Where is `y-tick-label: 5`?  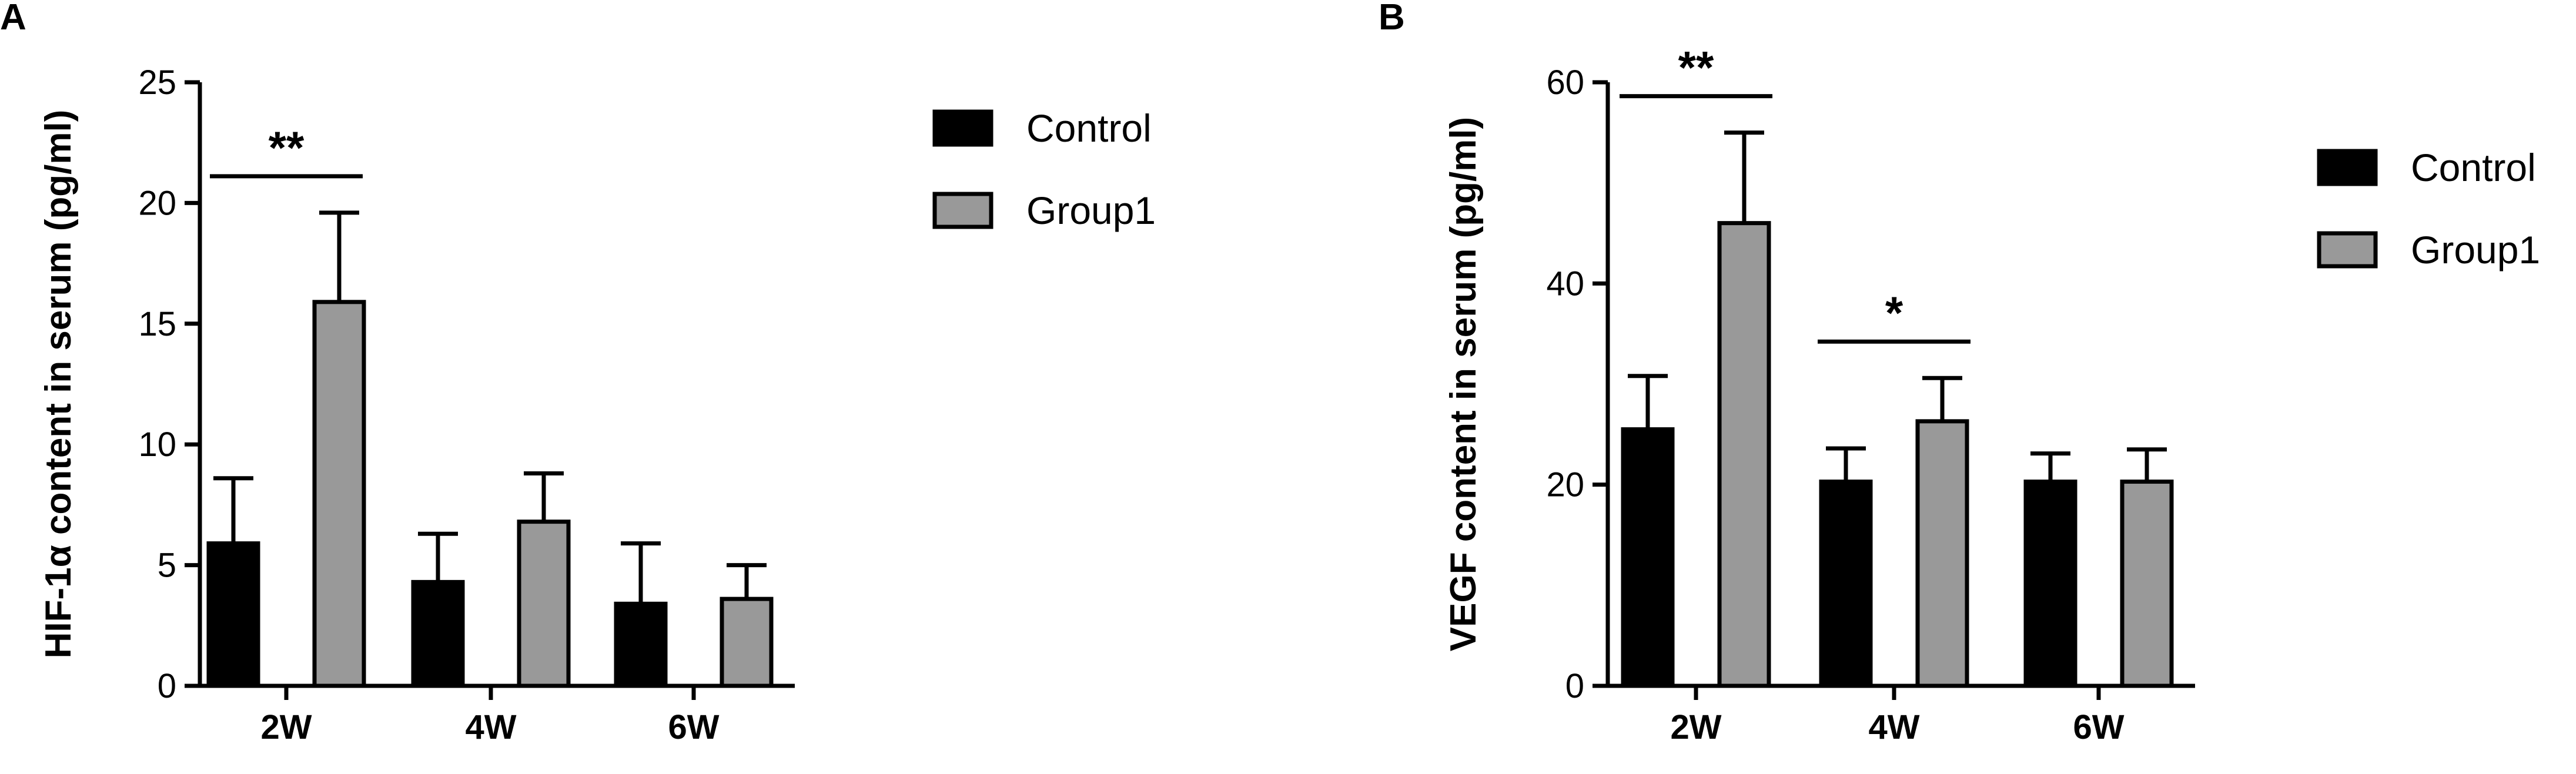 y-tick-label: 5 is located at coordinates (167, 566).